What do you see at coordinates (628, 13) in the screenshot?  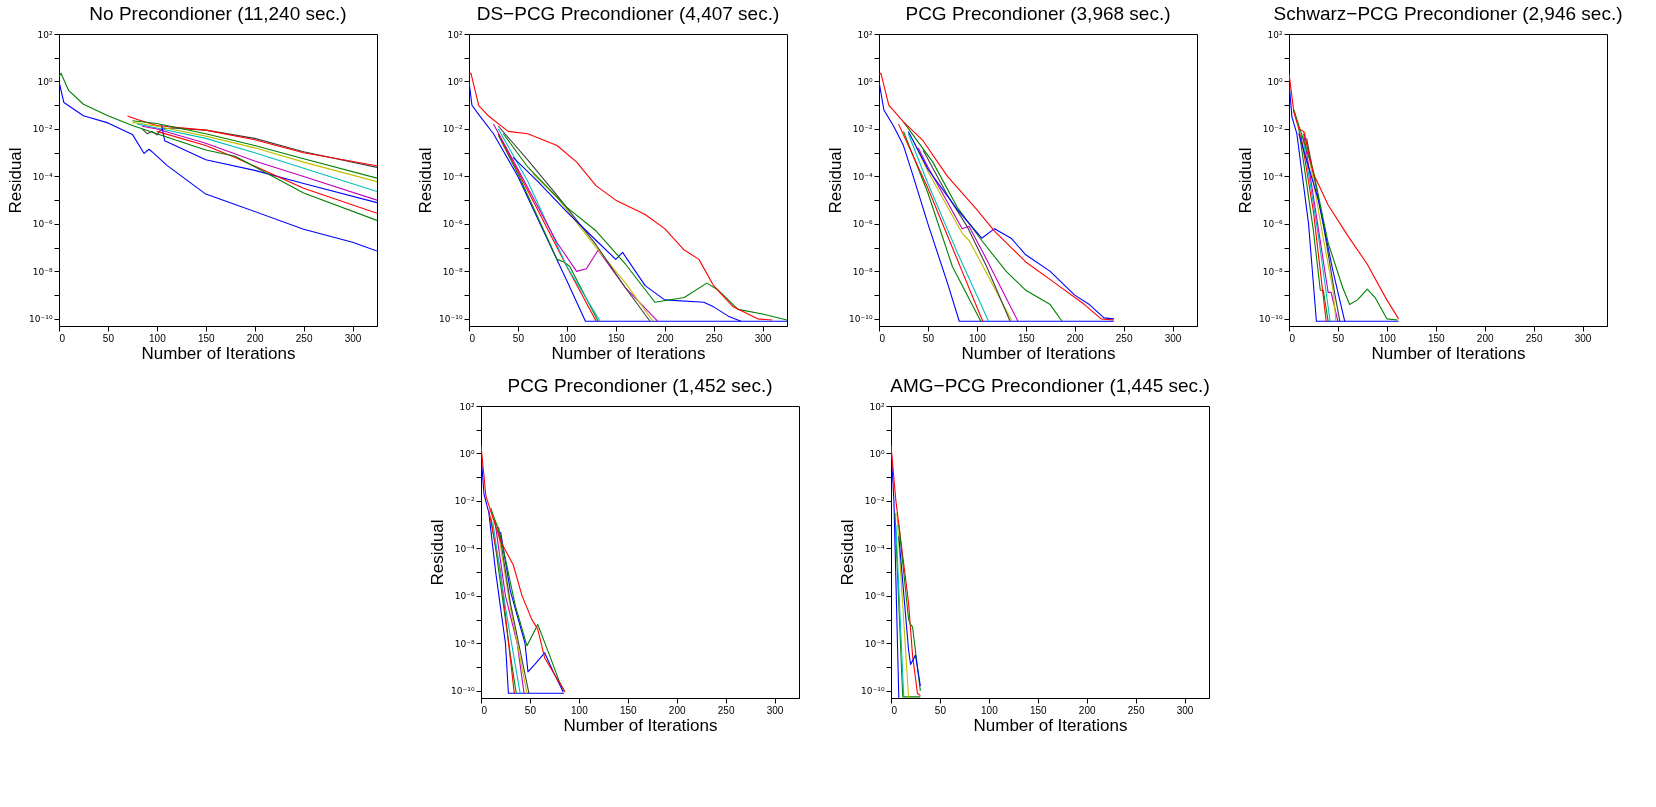 I see `chart-title: DS−PCG Precondioner (4,407 sec.)` at bounding box center [628, 13].